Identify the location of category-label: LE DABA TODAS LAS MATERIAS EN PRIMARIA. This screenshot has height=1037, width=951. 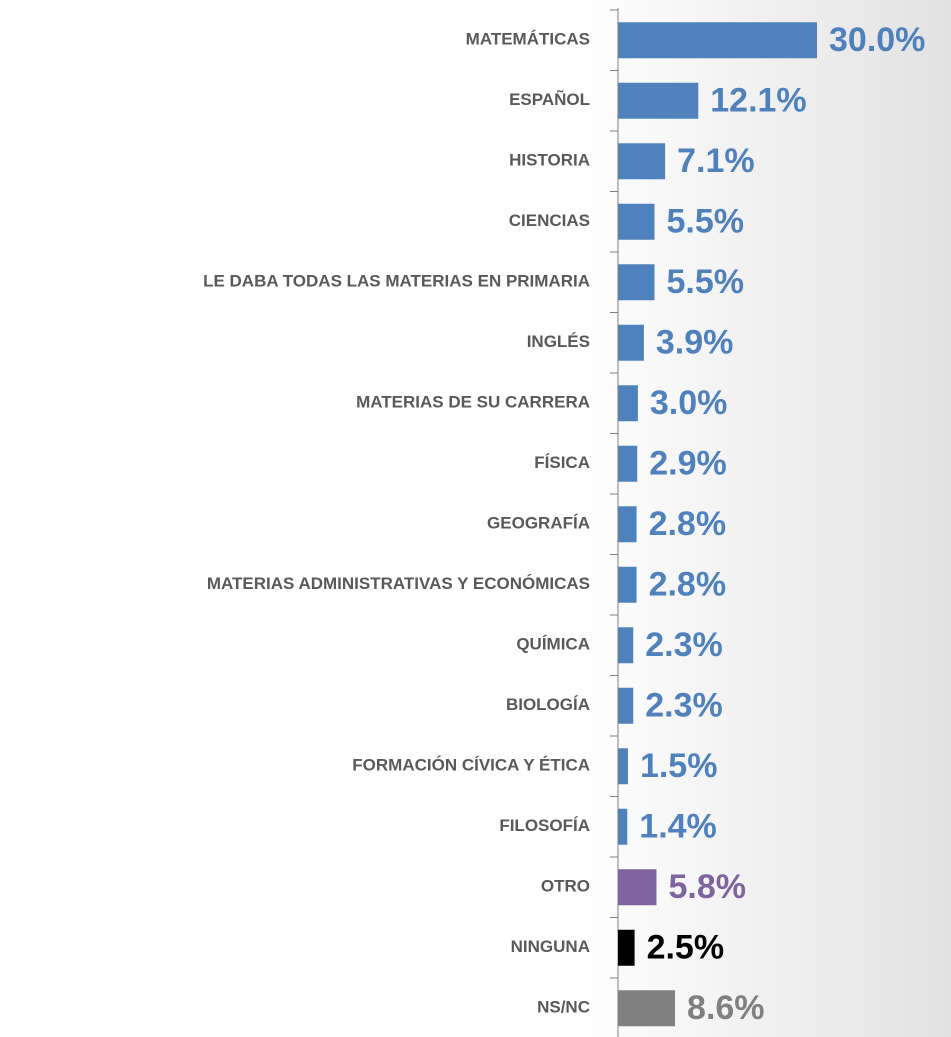
(396, 281).